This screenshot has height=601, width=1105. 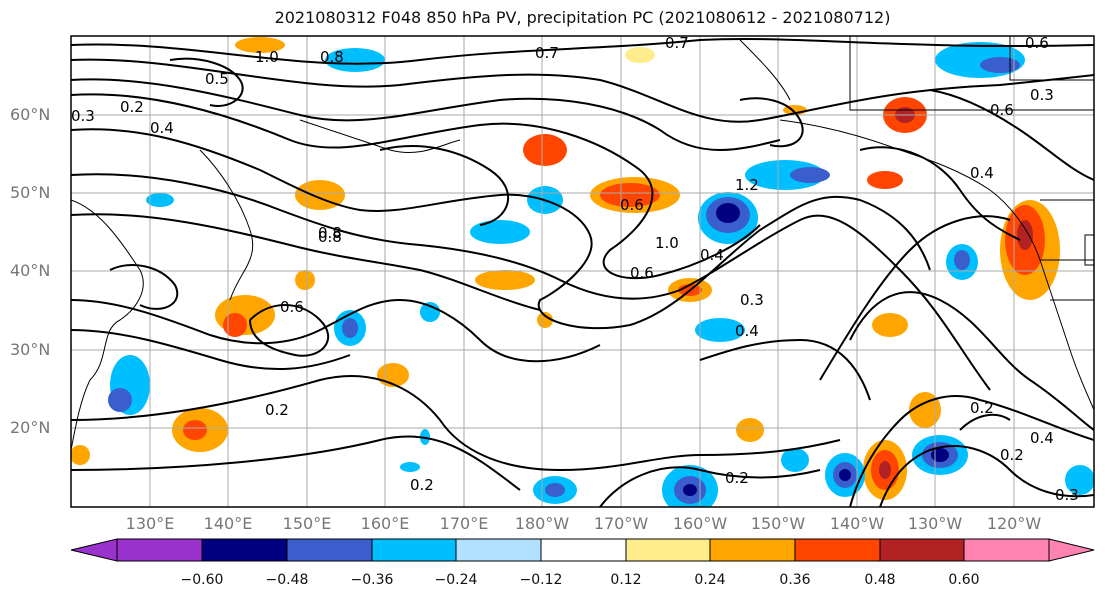 I want to click on colorbar-tick-label: −0.60, so click(x=202, y=580).